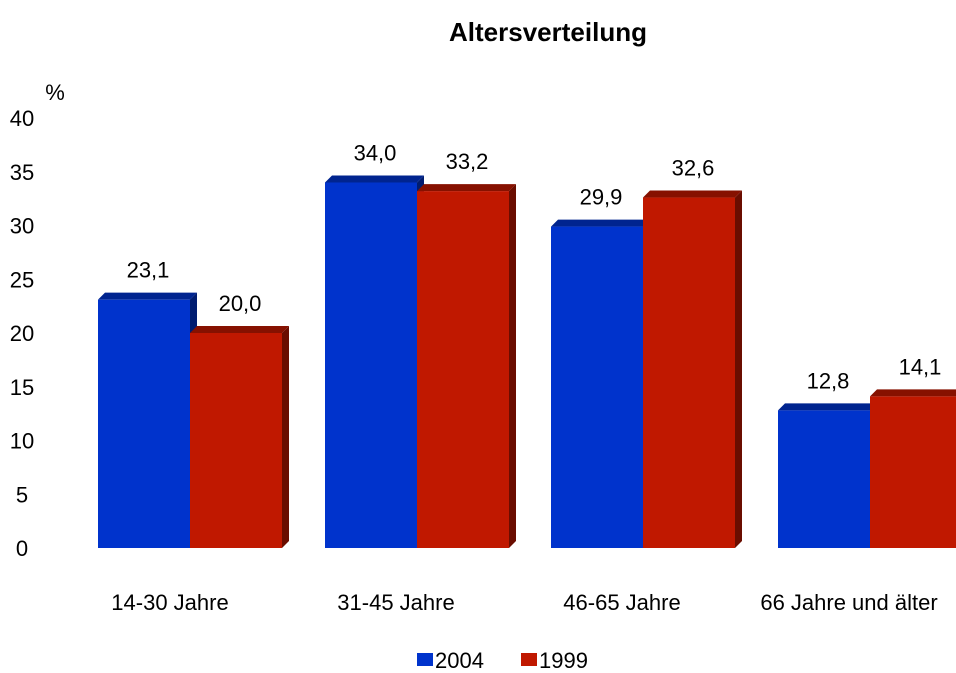 This screenshot has height=673, width=956. I want to click on legend-swatch-2004, so click(425, 659).